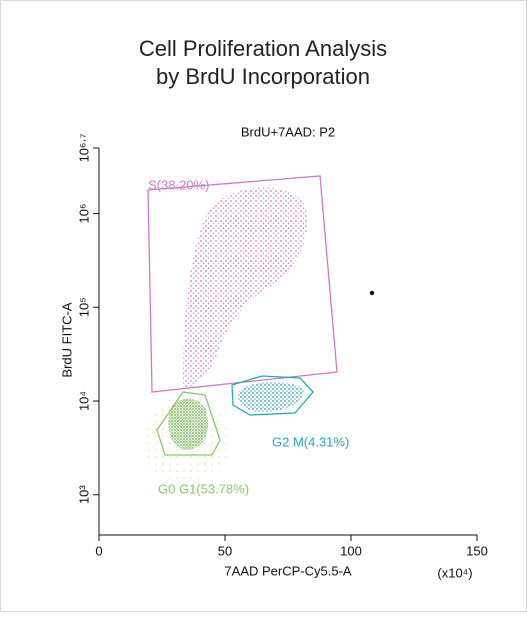 The image size is (527, 617). I want to click on g2m-gate, so click(272, 395).